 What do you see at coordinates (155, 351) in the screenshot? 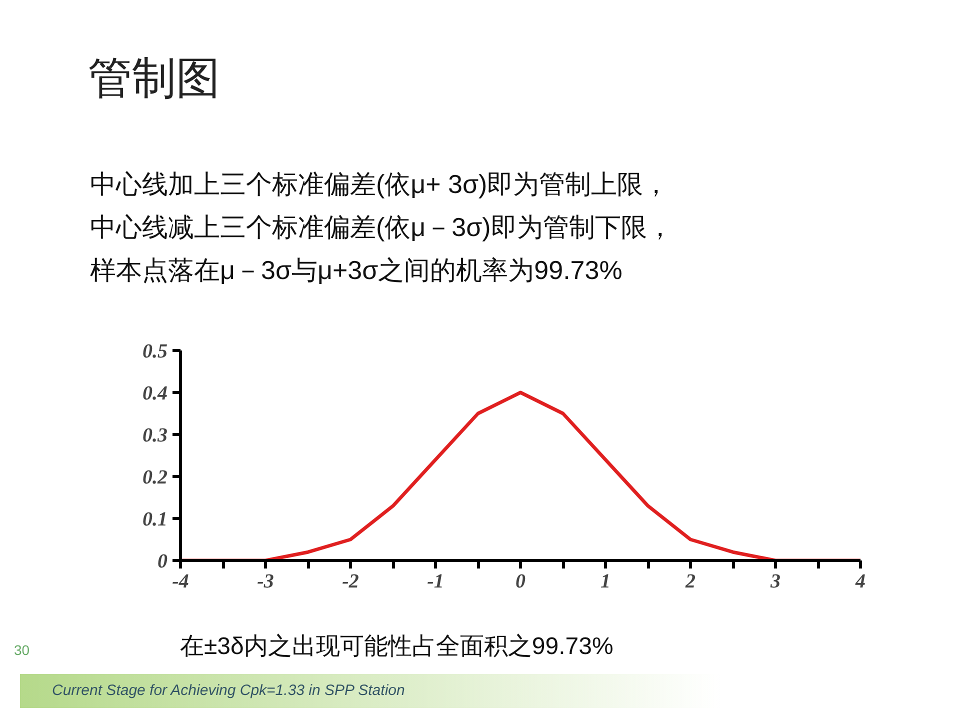
I see `y-tick-label: 0.5` at bounding box center [155, 351].